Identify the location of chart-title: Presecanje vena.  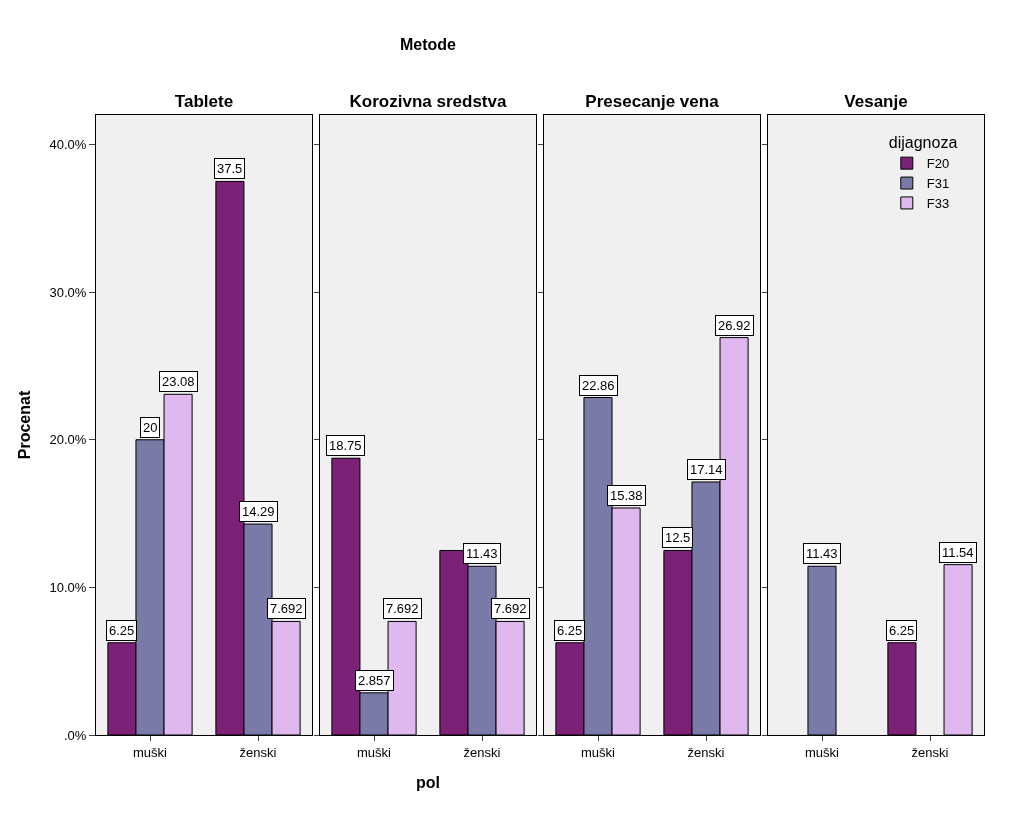
(652, 101).